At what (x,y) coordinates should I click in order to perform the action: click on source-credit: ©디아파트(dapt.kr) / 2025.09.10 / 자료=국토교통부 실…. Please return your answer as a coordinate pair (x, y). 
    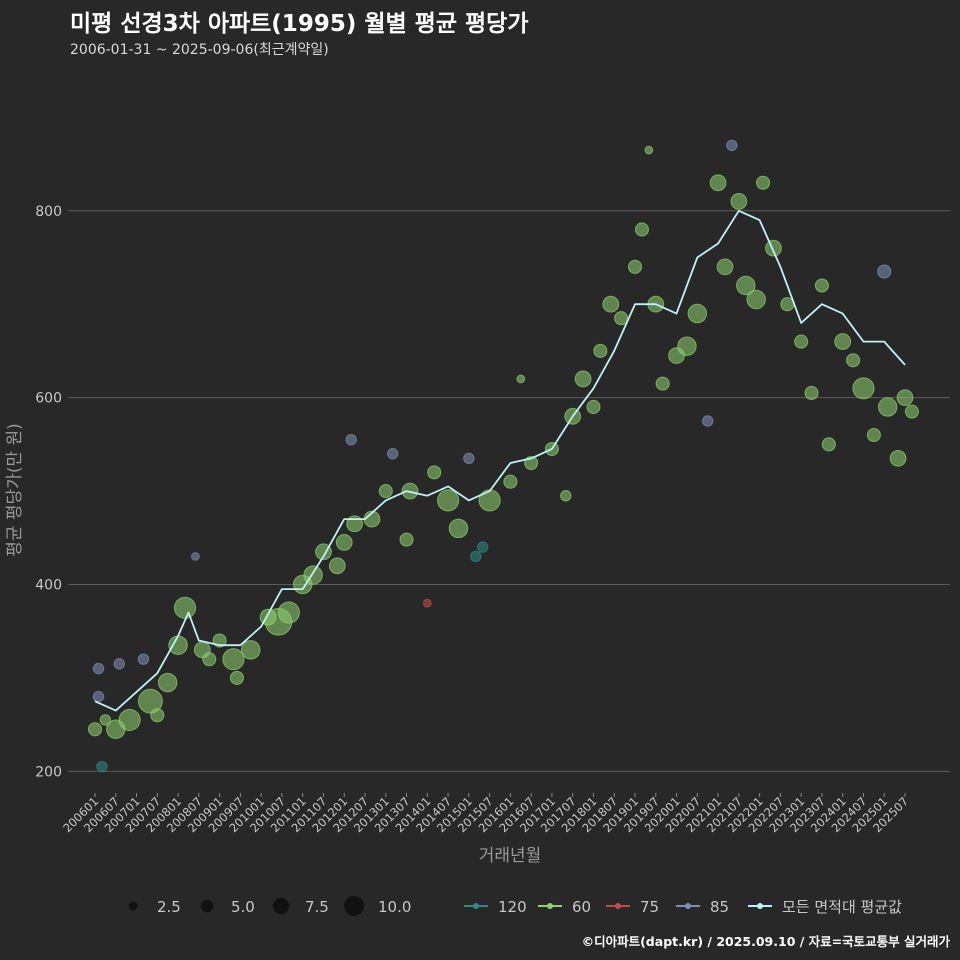
    Looking at the image, I should click on (765, 941).